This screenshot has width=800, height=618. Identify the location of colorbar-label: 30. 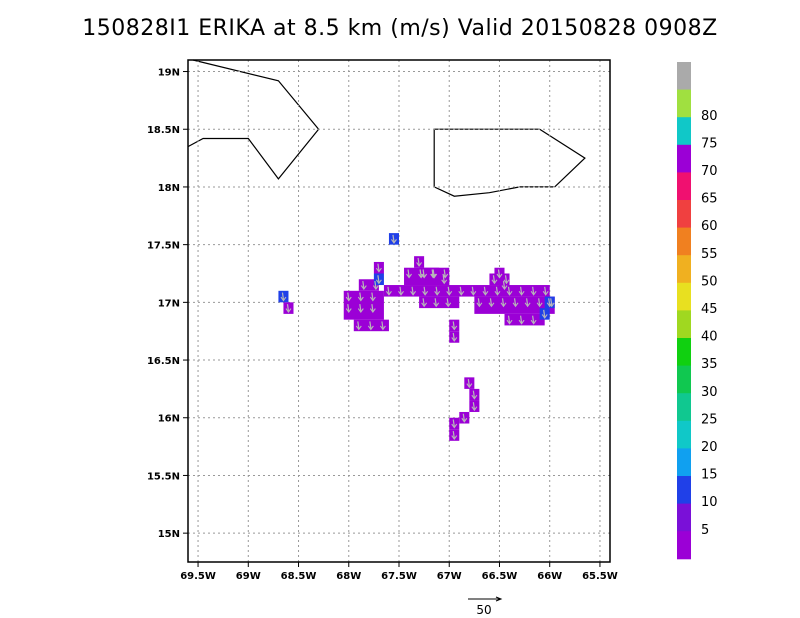
(709, 392).